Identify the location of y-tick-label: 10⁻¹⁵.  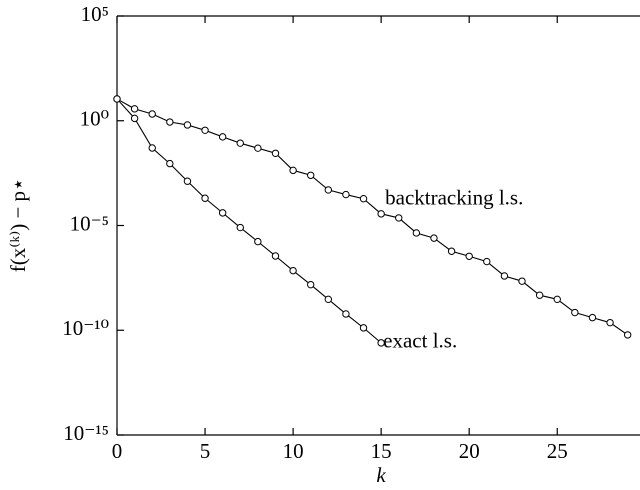
(86, 433).